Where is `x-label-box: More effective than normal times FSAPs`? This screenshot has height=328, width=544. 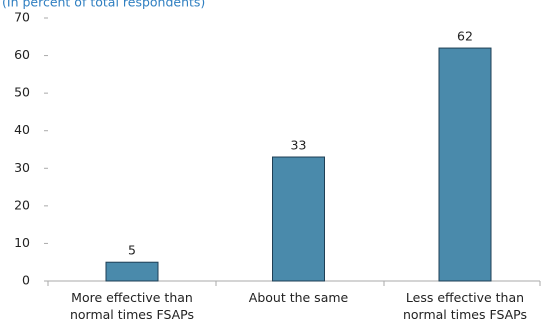 x-label-box: More effective than normal times FSAPs is located at coordinates (132, 306).